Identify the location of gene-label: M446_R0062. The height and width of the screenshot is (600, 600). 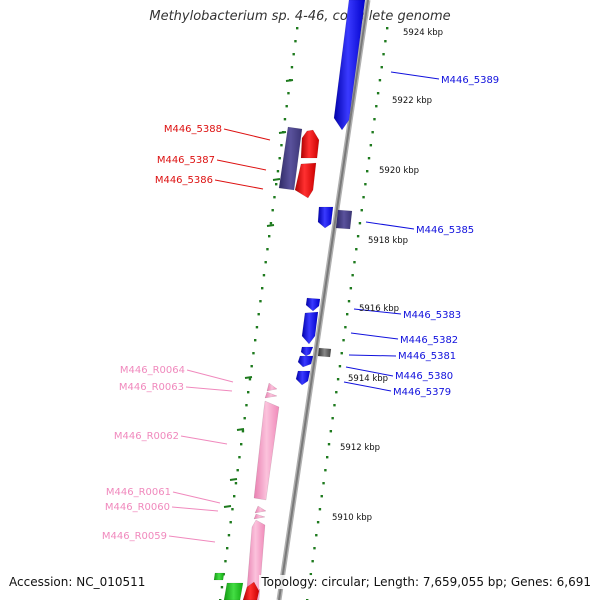
(146, 436).